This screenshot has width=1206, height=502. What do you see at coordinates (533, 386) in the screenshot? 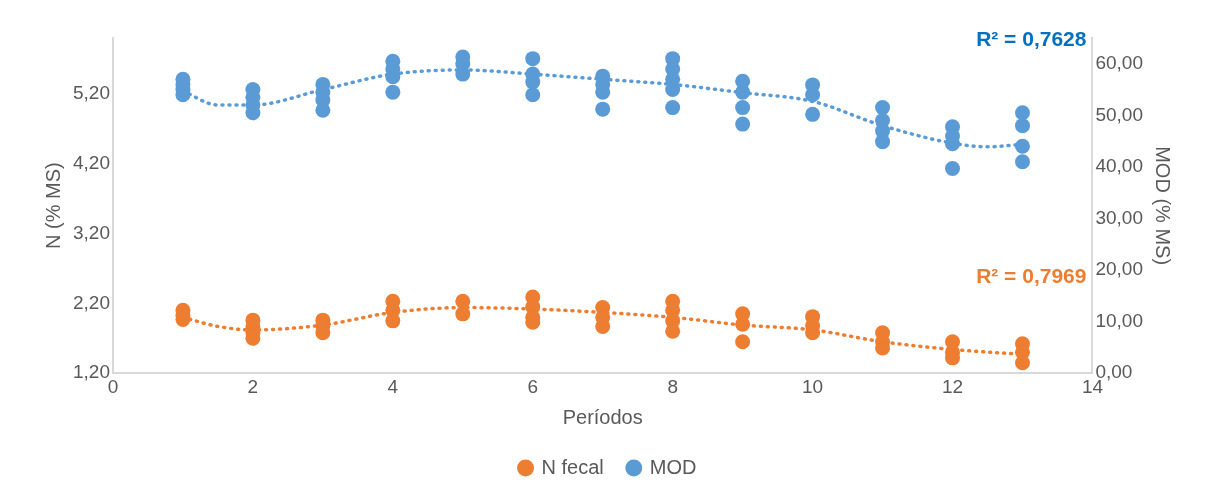
I see `x-tick-label: 6` at bounding box center [533, 386].